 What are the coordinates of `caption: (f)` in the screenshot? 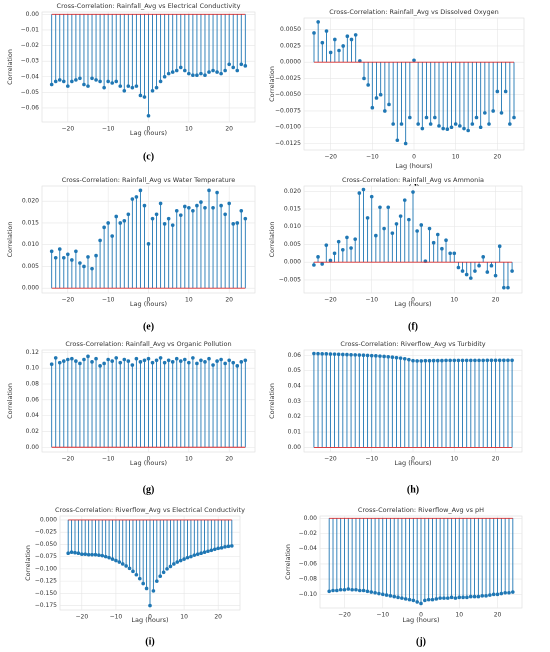 It's located at (413, 326).